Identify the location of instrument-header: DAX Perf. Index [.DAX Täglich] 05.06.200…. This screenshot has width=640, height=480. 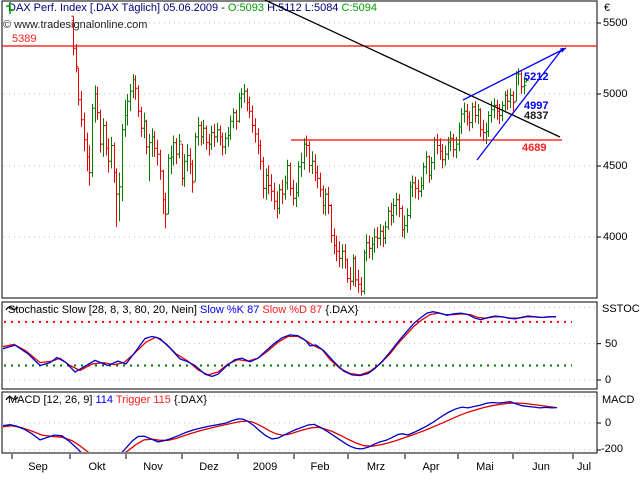
(191, 8).